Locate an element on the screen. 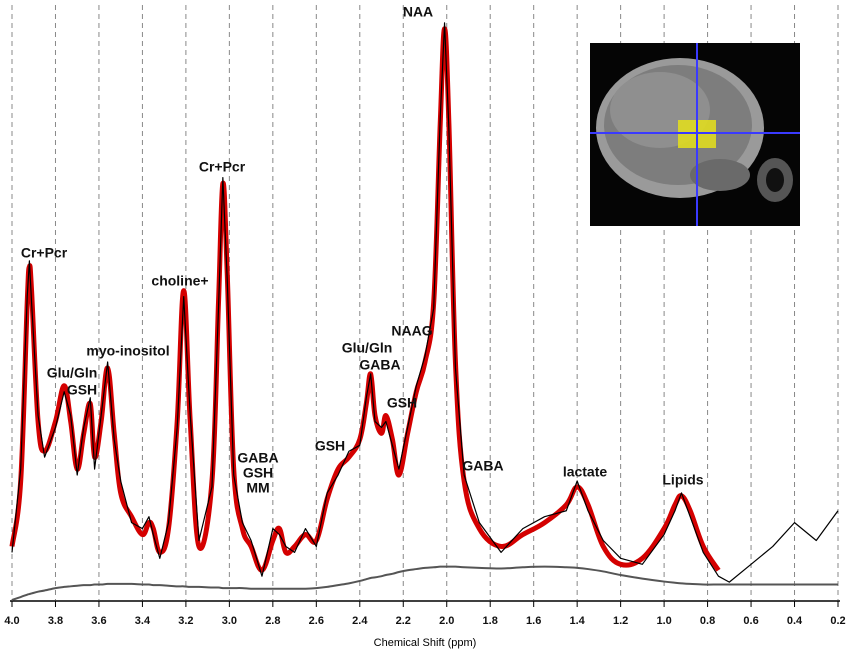 Image resolution: width=857 pixels, height=656 pixels. peak-label: NAA is located at coordinates (418, 12).